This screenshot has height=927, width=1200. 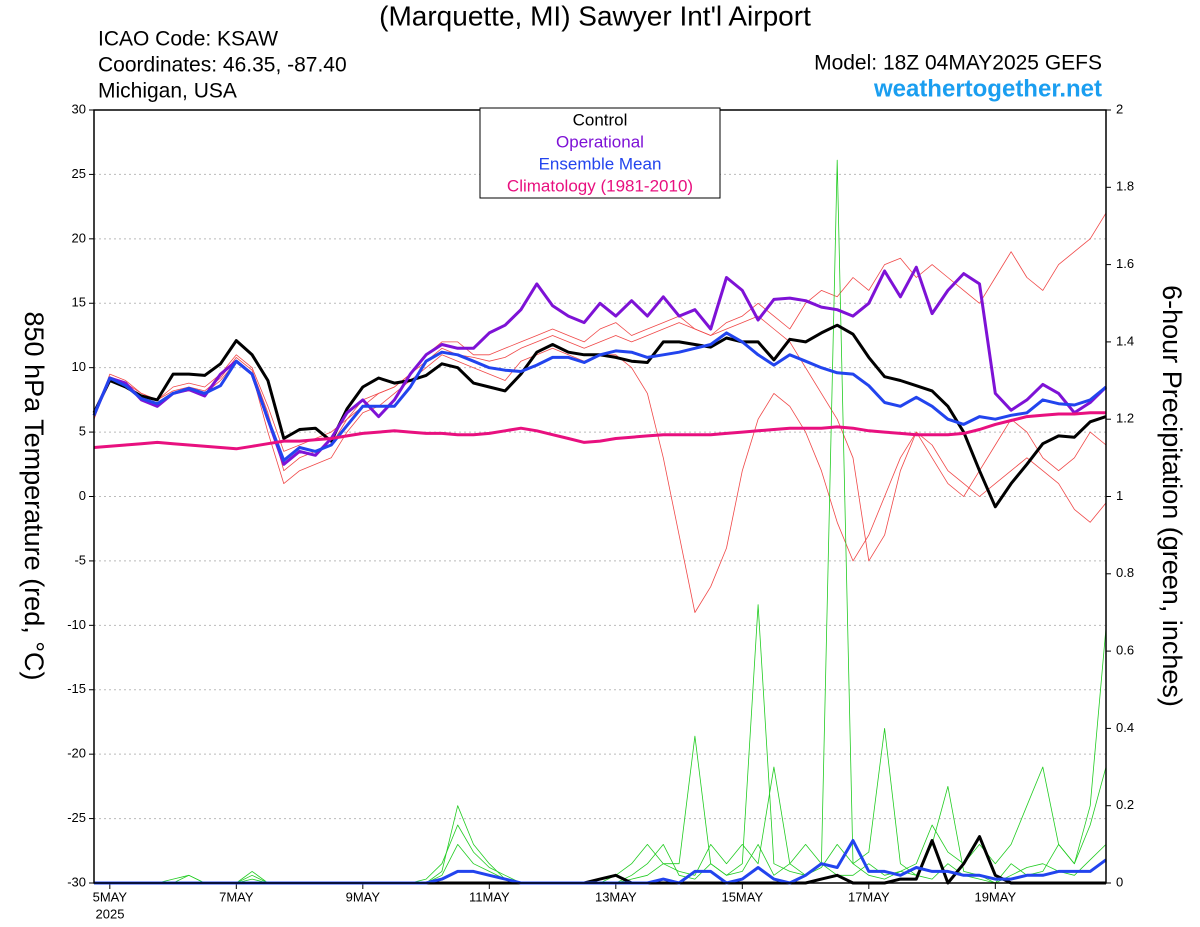 What do you see at coordinates (79, 302) in the screenshot?
I see `y-tick-label: 15` at bounding box center [79, 302].